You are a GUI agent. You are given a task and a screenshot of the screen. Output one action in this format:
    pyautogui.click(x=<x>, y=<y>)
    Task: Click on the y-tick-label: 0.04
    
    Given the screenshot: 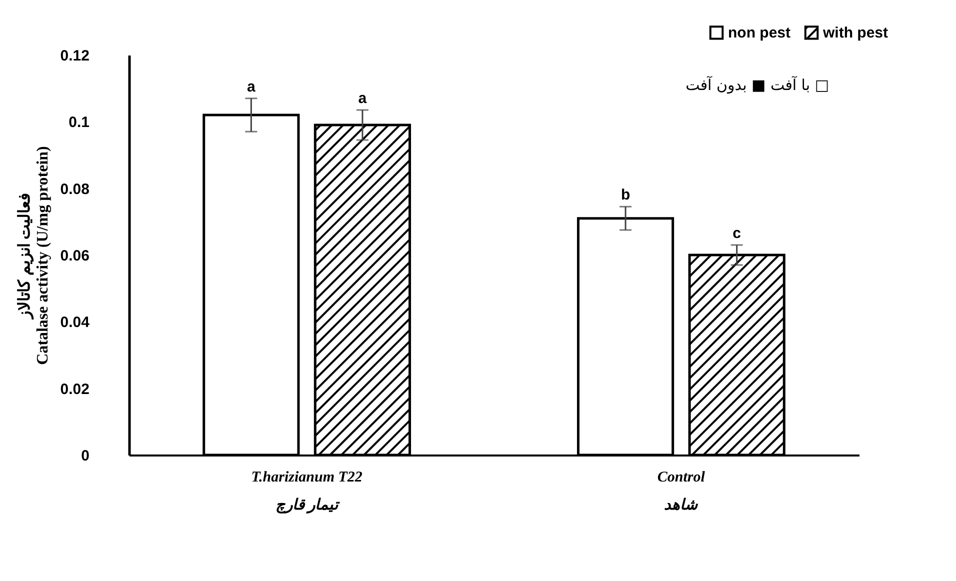 What is the action you would take?
    pyautogui.click(x=75, y=323)
    